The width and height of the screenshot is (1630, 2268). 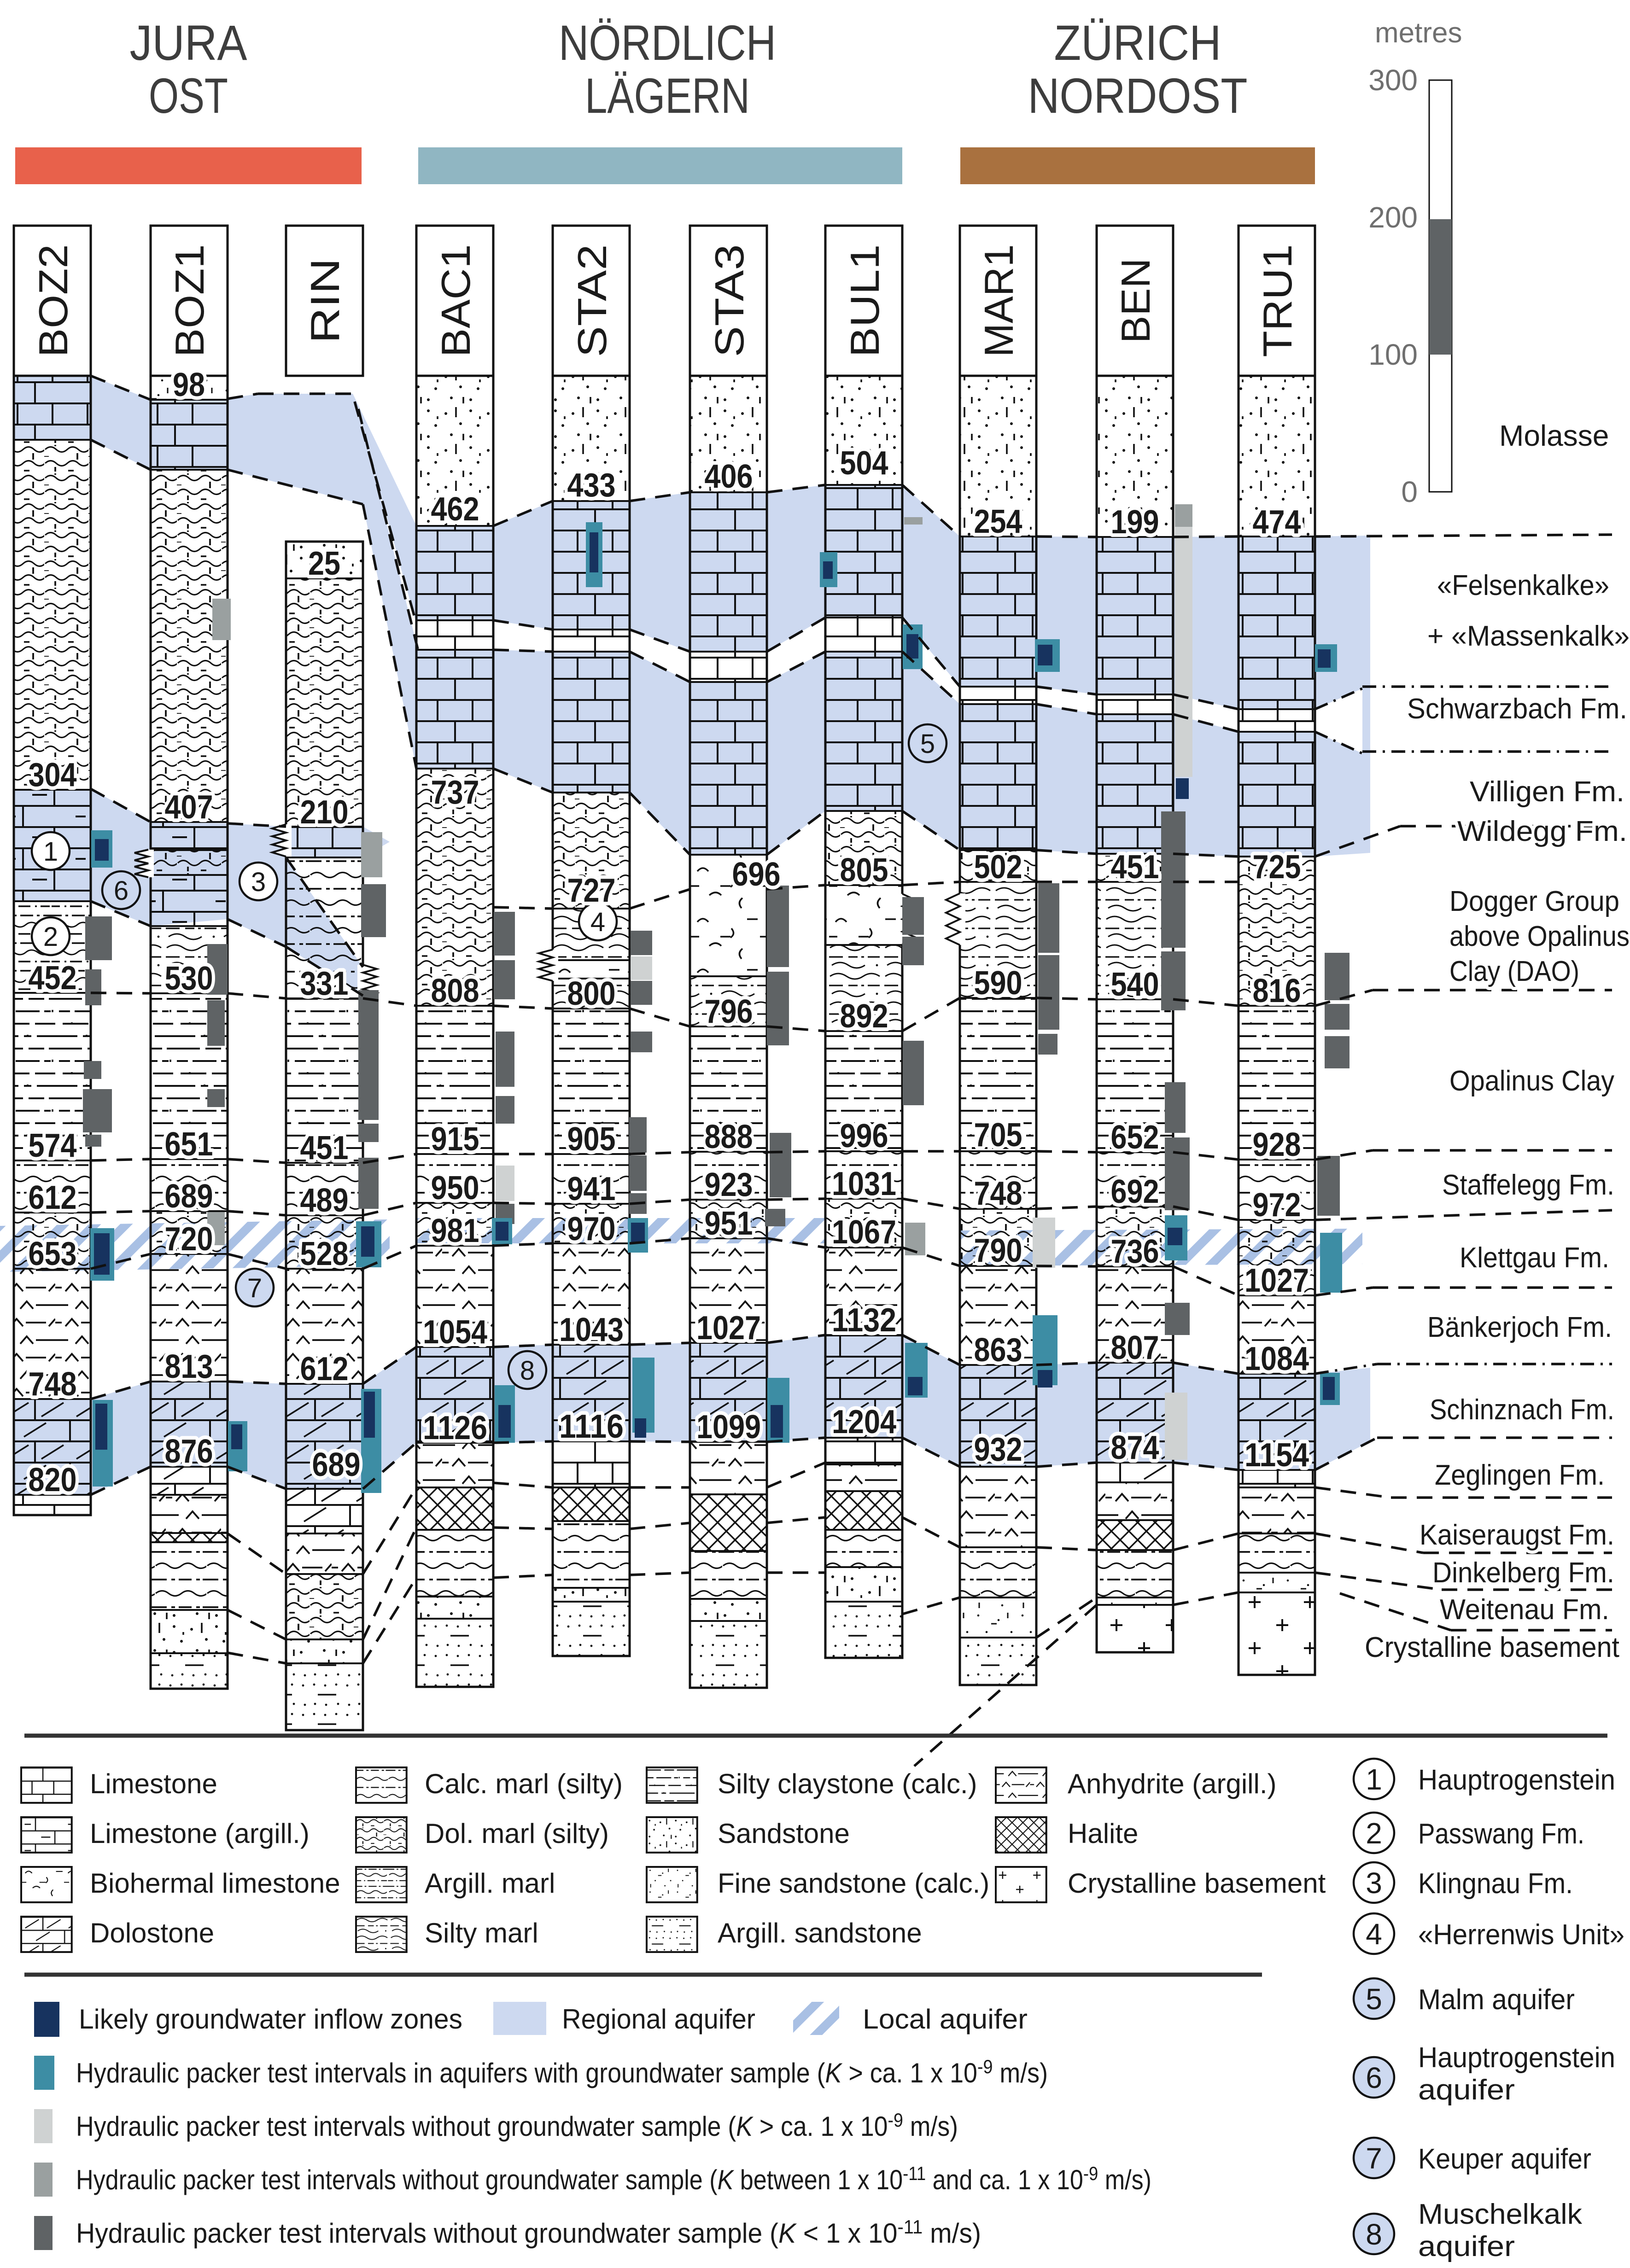 What do you see at coordinates (1542, 831) in the screenshot?
I see `svg-text: Wildegg Fm.` at bounding box center [1542, 831].